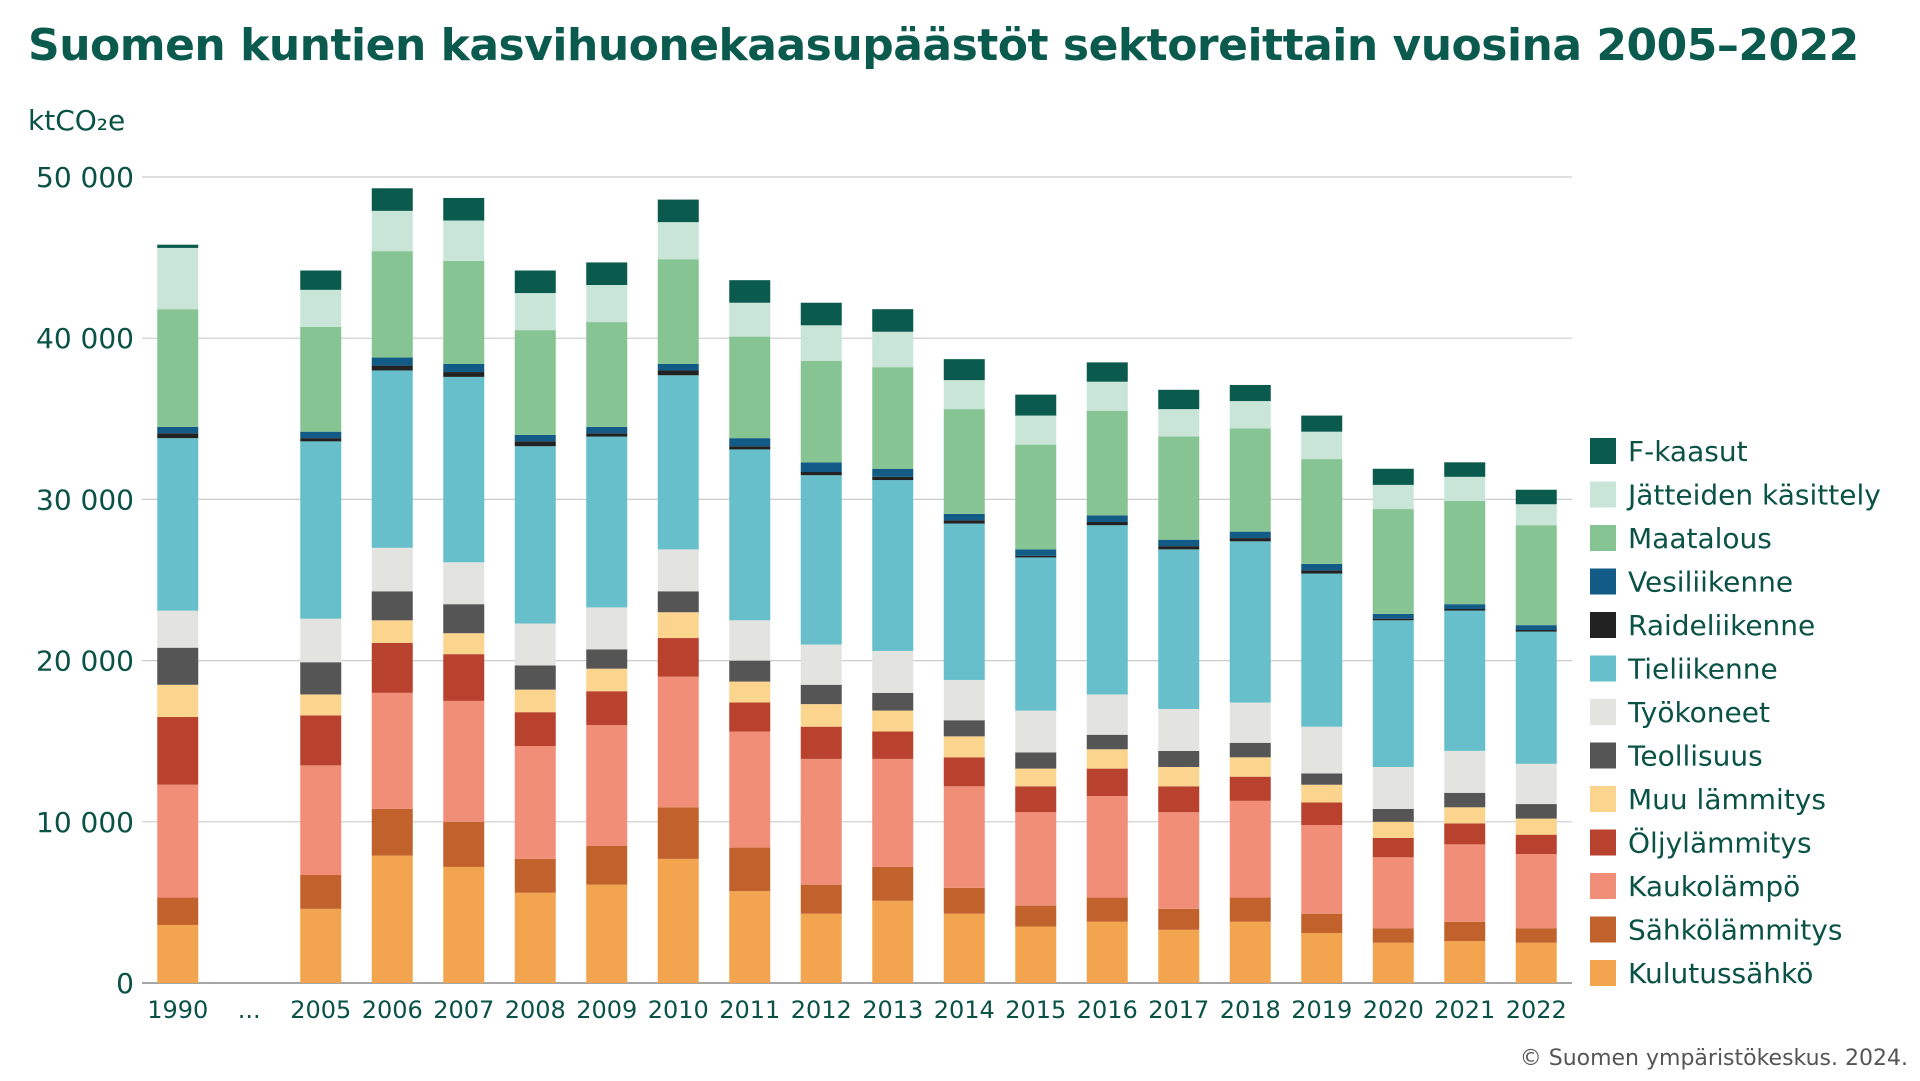 This screenshot has height=1081, width=1920. I want to click on legend-label: Öljylämmitys, so click(1720, 843).